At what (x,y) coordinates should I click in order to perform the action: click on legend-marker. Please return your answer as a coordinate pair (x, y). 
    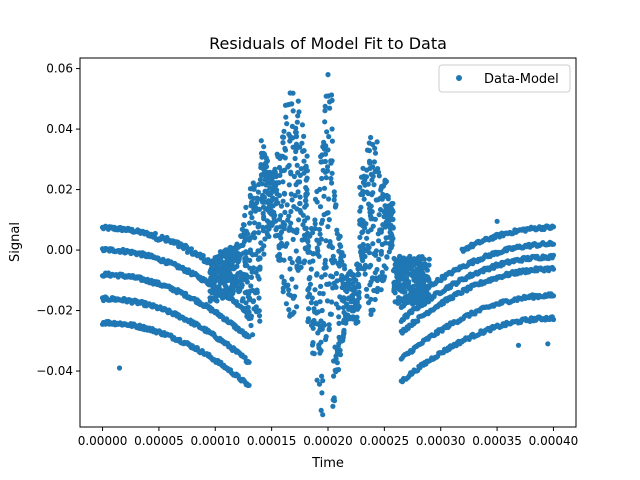
    Looking at the image, I should click on (459, 78).